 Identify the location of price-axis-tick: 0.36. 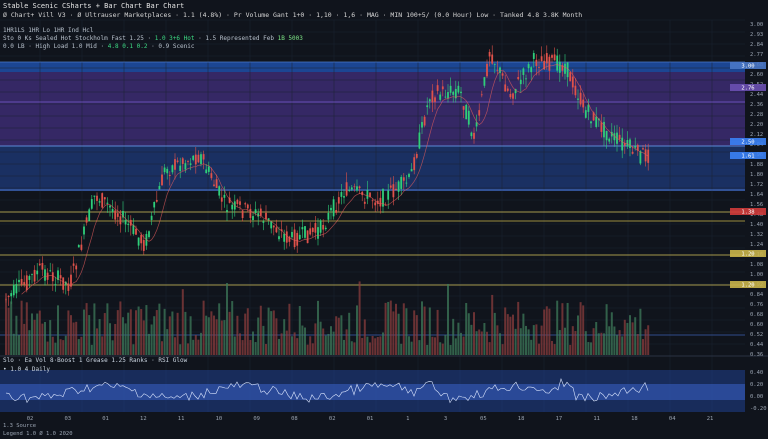
(756, 355).